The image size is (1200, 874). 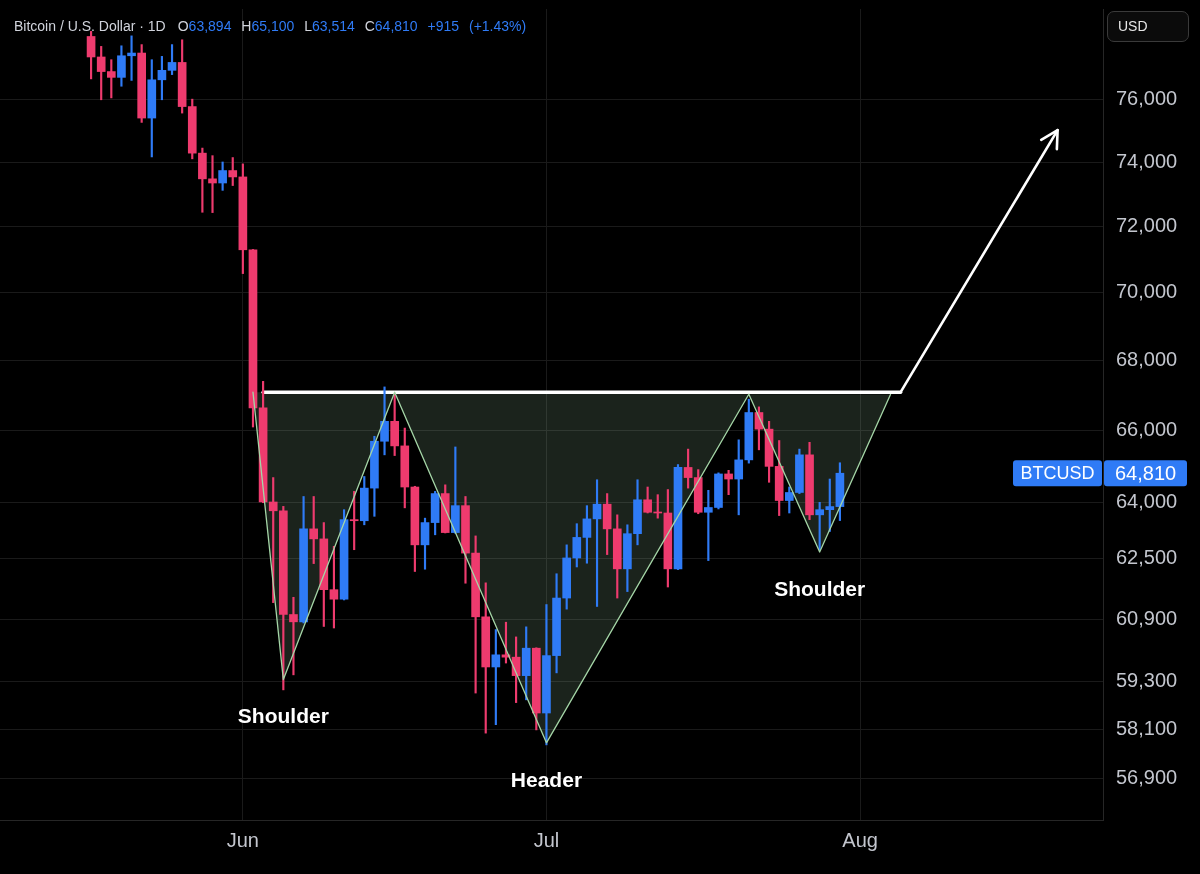 I want to click on y-tick-label: 70,000, so click(x=1147, y=291).